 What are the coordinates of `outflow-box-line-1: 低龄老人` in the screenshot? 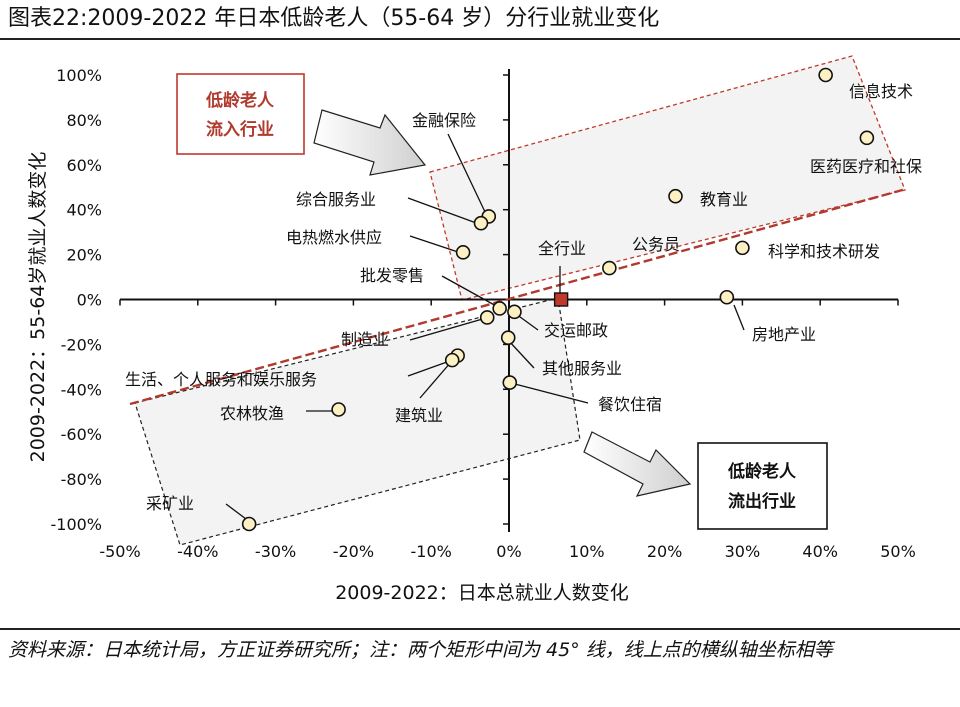 It's located at (762, 471).